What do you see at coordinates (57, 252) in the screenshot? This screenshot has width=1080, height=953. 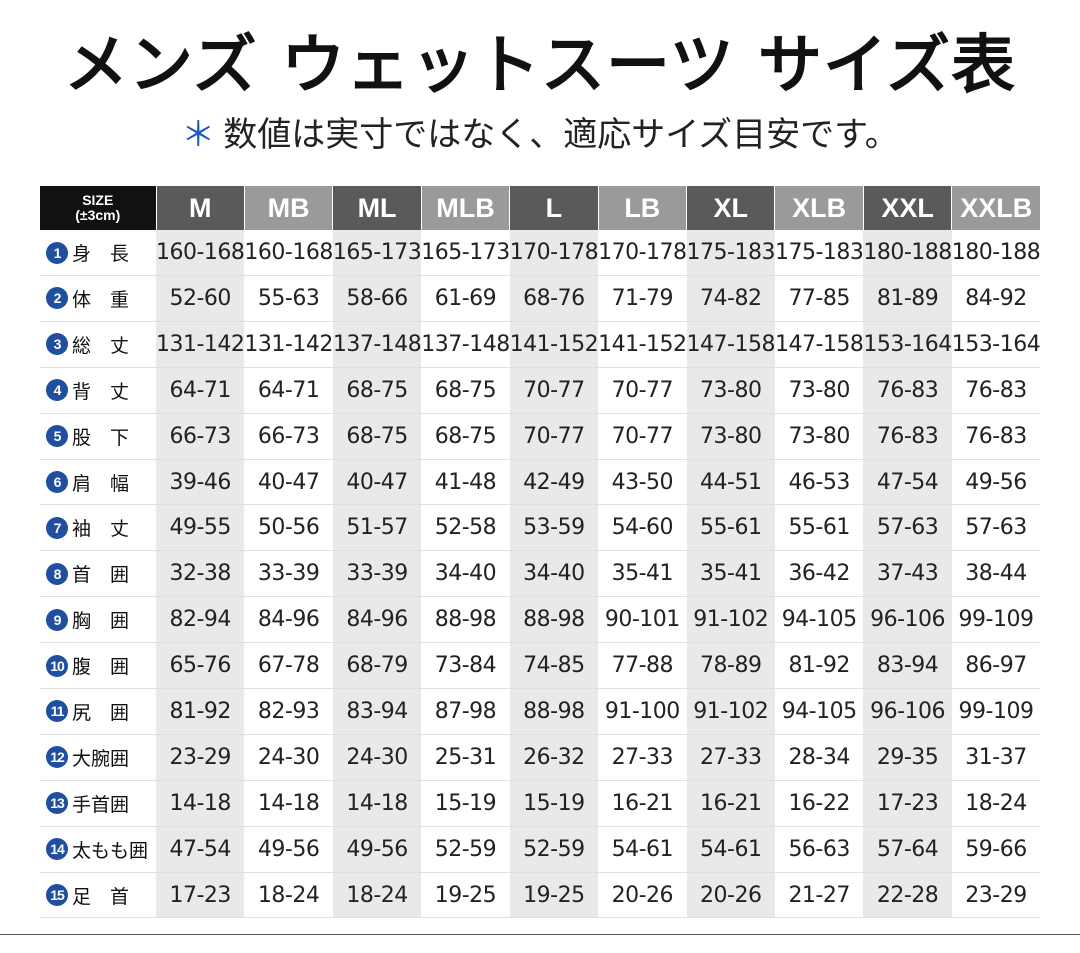 I see `row-number-badge: 1` at bounding box center [57, 252].